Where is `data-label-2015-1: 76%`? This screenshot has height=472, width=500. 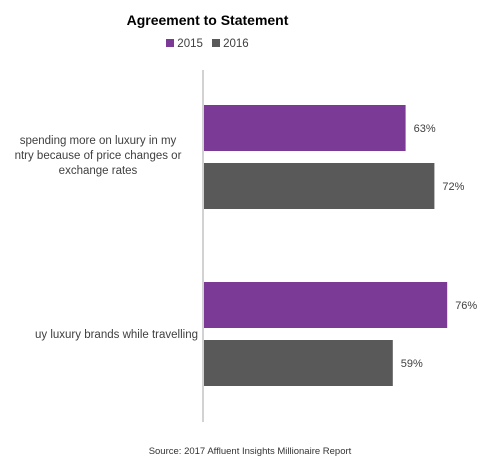 data-label-2015-1: 76% is located at coordinates (466, 306).